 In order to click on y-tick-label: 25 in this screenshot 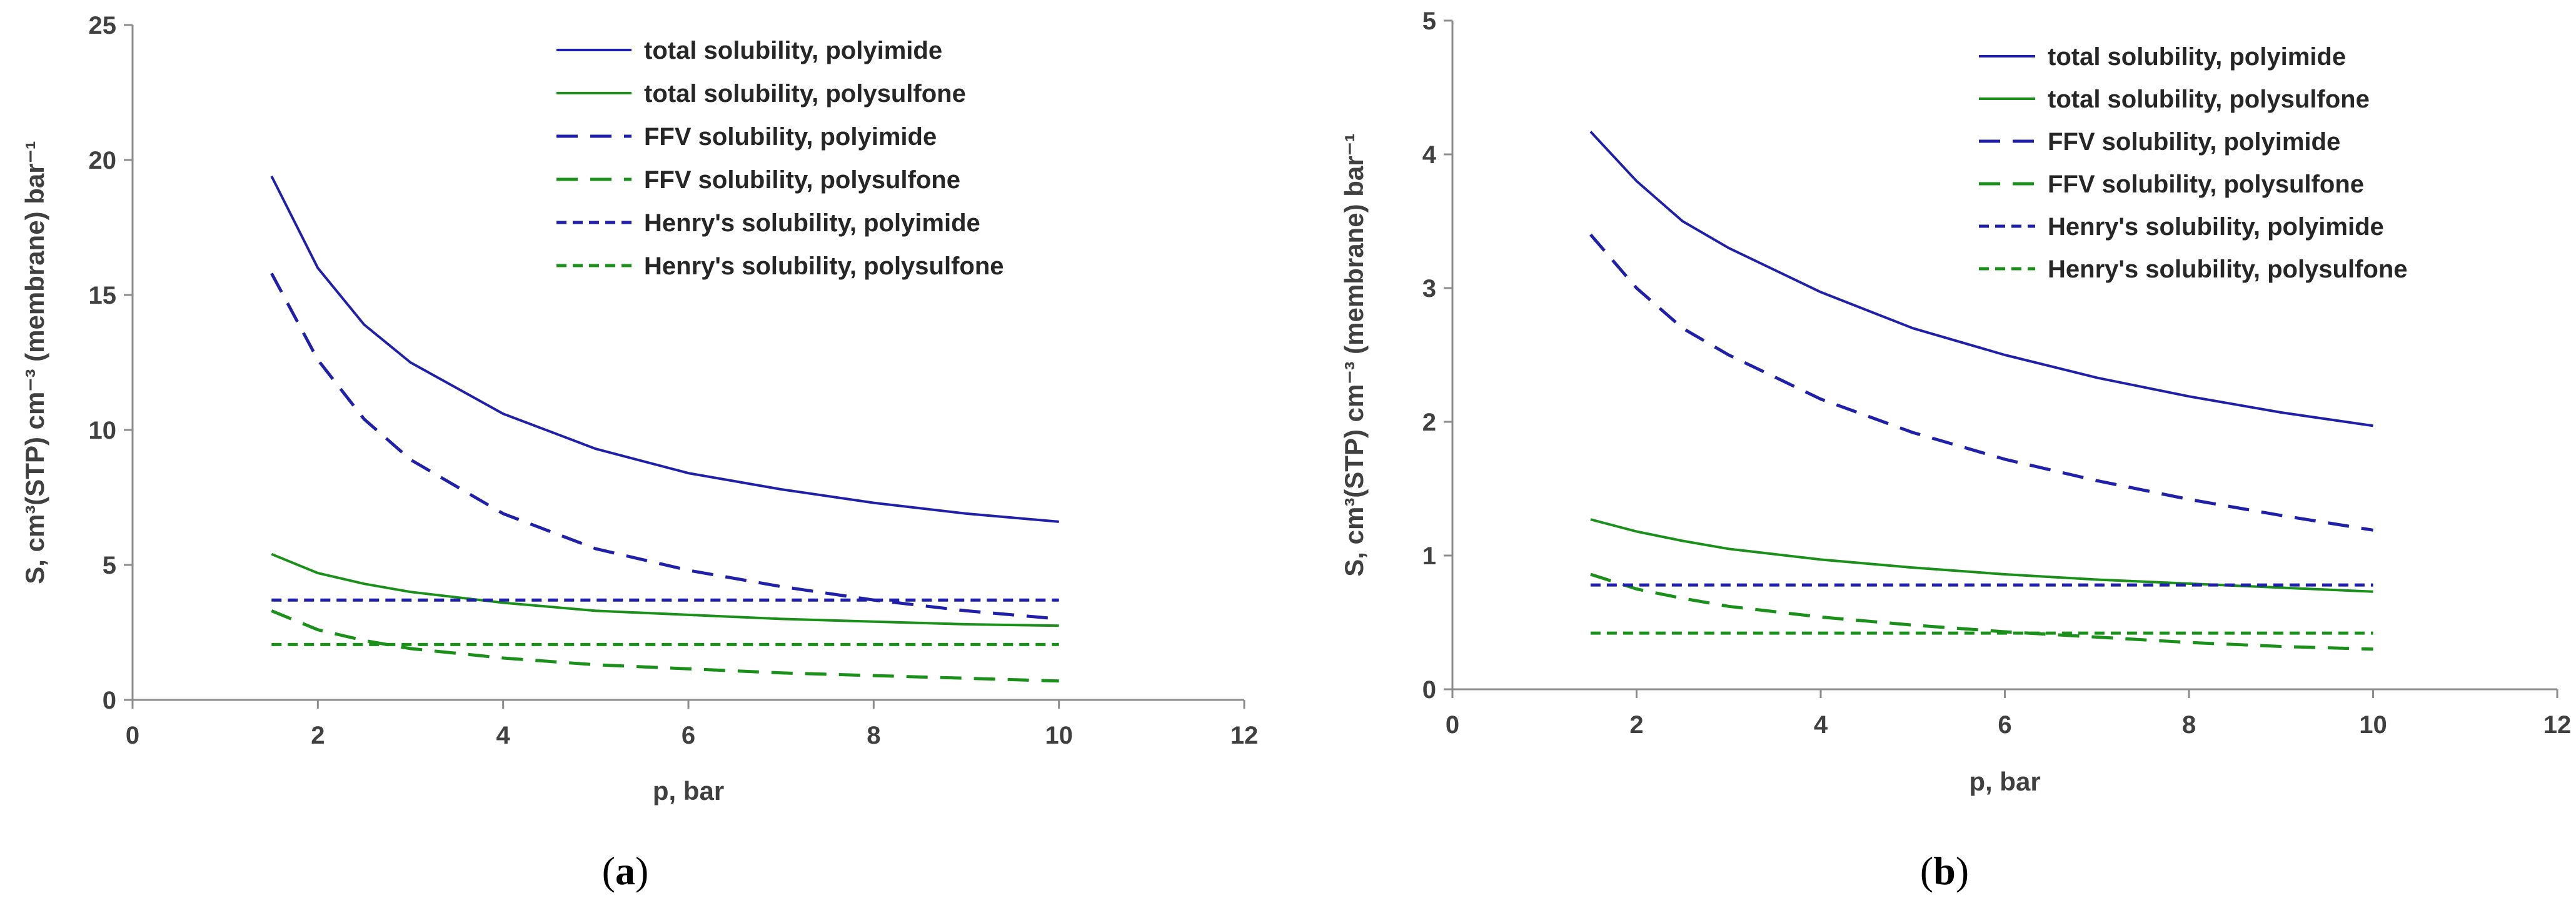, I will do `click(103, 26)`.